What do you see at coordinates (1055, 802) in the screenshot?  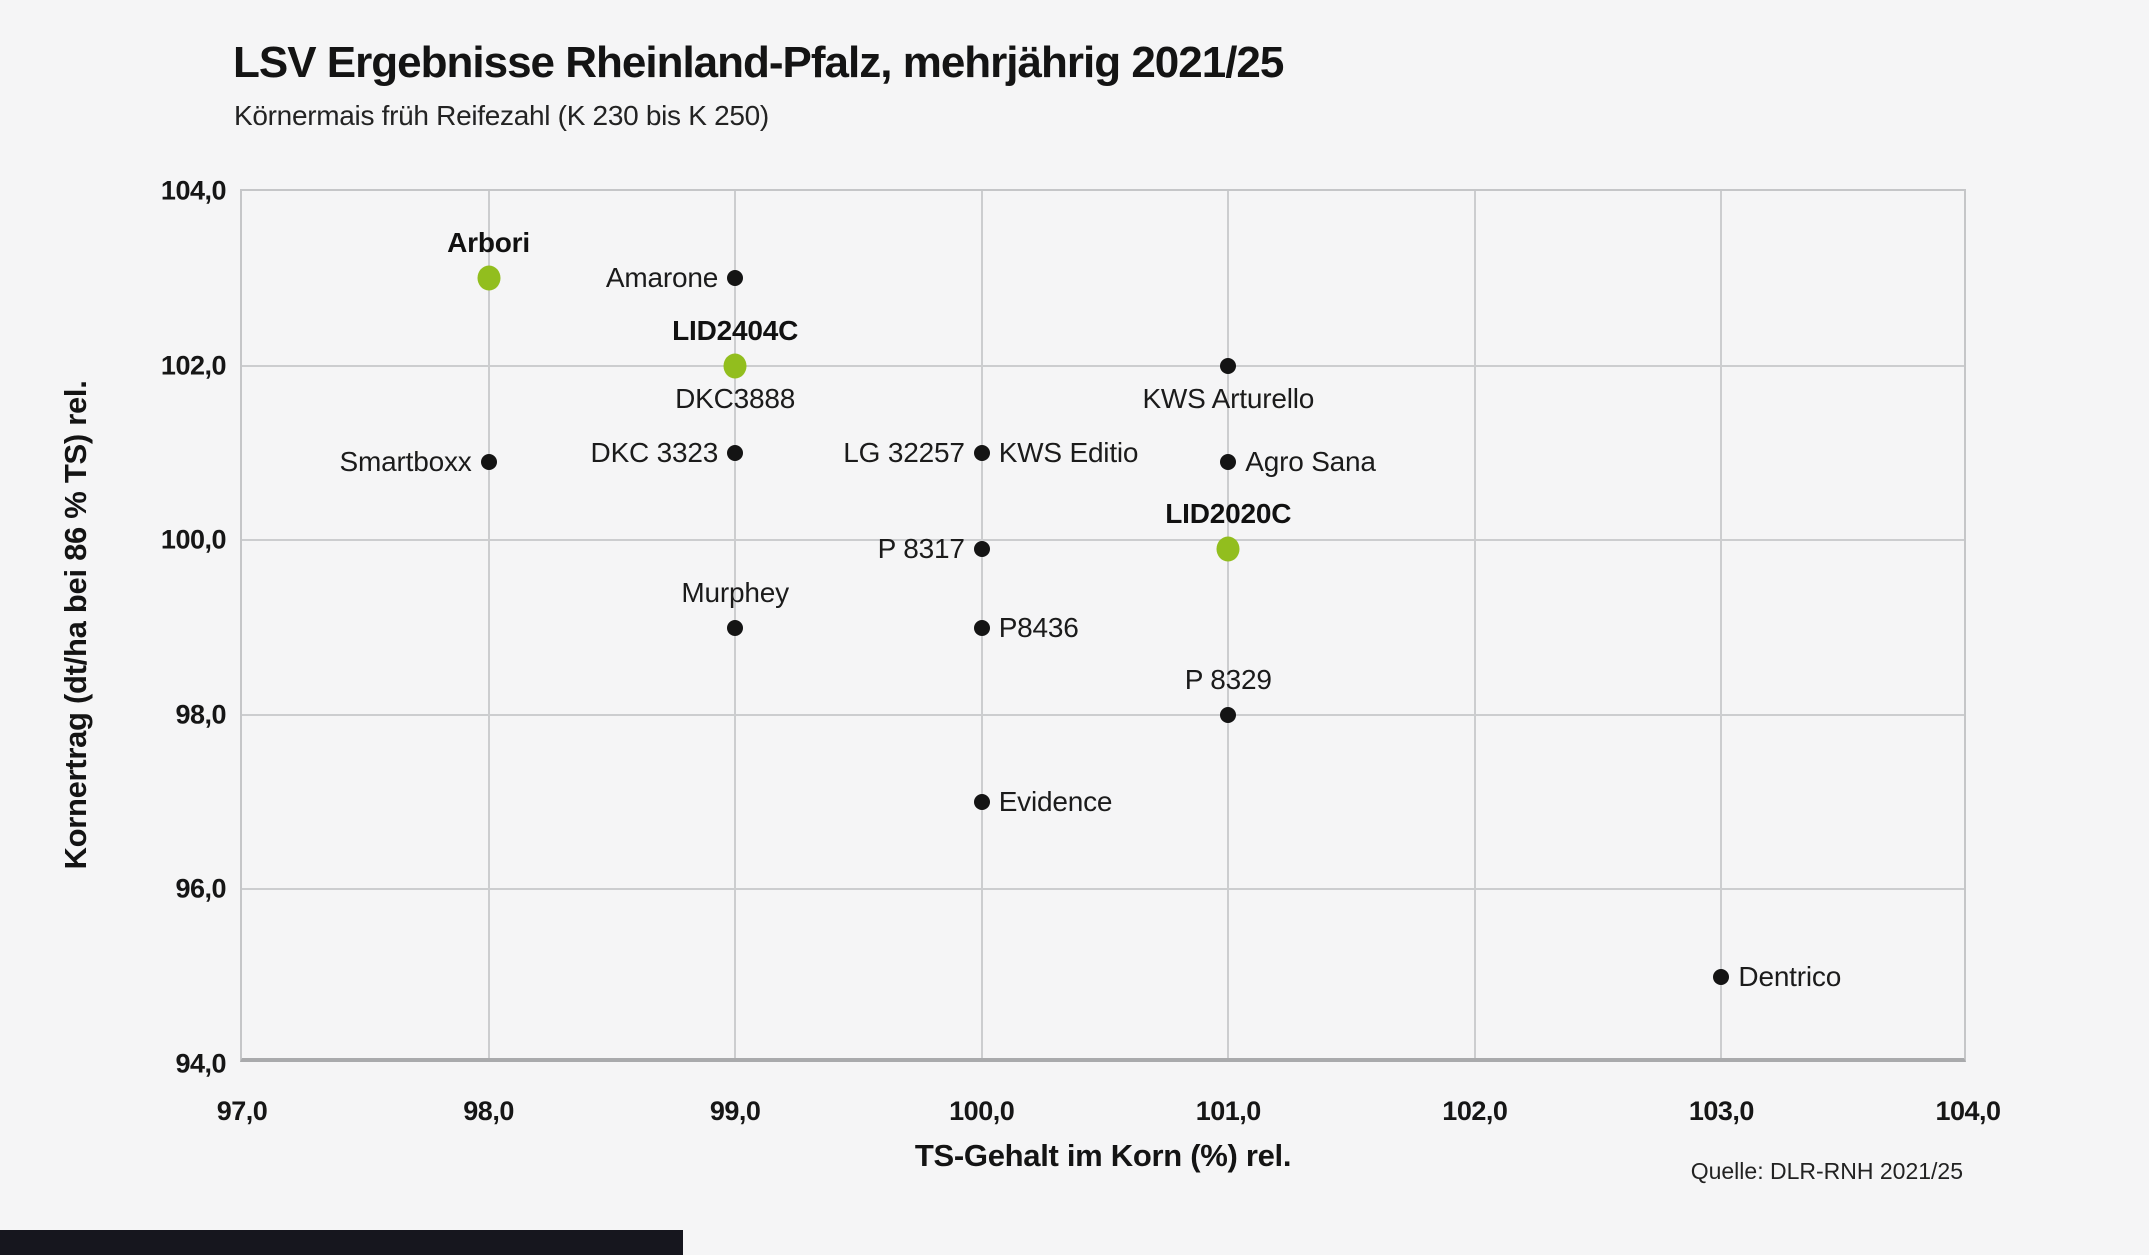 I see `point-label: Evidence` at bounding box center [1055, 802].